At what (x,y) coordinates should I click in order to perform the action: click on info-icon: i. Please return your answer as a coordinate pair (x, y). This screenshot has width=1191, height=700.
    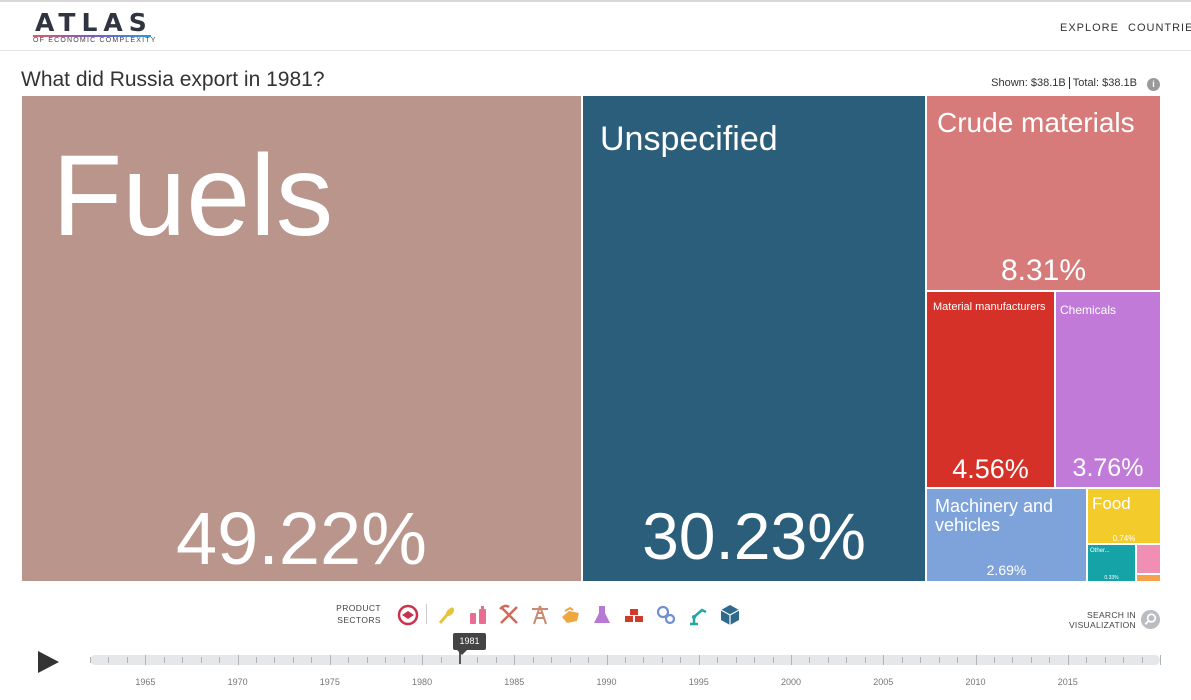
    Looking at the image, I should click on (1153, 84).